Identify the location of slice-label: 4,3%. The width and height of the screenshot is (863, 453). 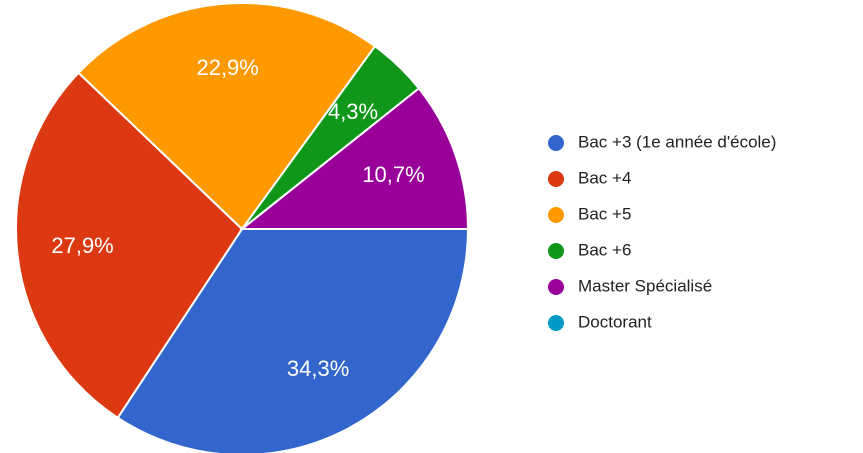
(353, 111).